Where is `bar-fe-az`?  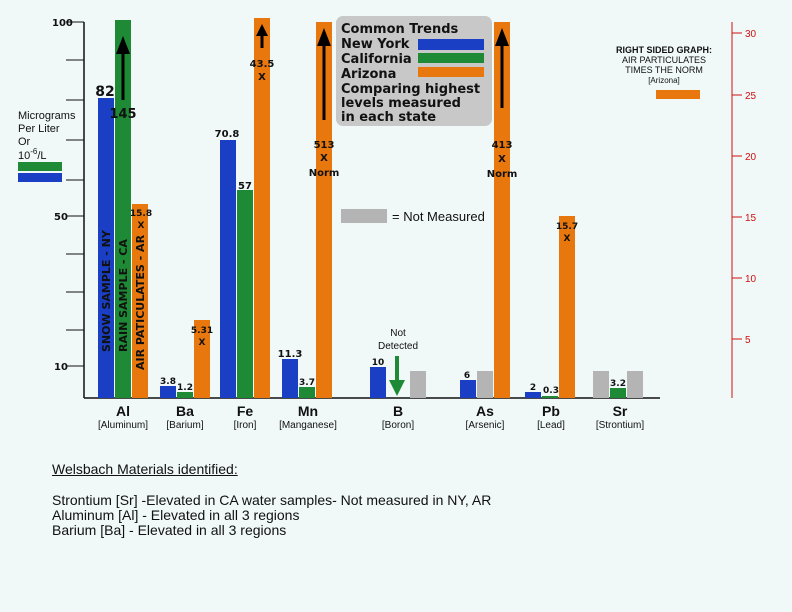 bar-fe-az is located at coordinates (262, 208).